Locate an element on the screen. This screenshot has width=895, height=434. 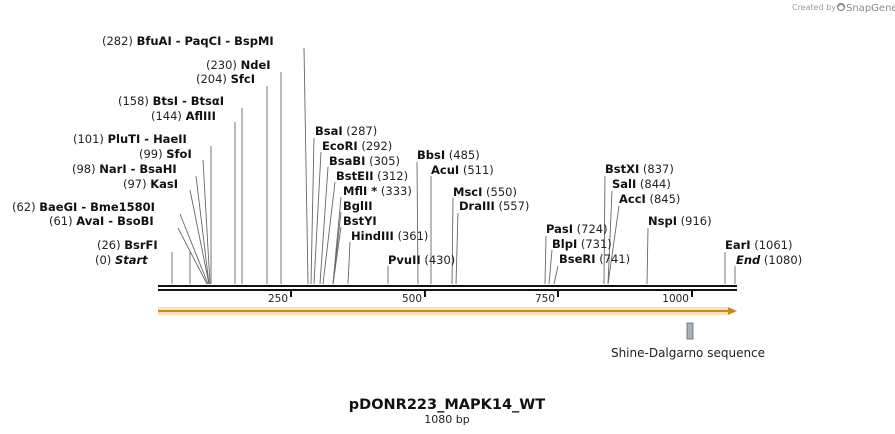
site-enzyme-name: AccI is located at coordinates (632, 199).